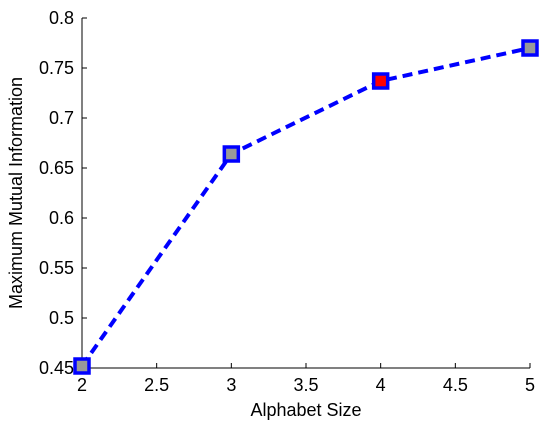 The width and height of the screenshot is (550, 424). Describe the element at coordinates (56, 268) in the screenshot. I see `y-tick-label: 0.55` at that location.